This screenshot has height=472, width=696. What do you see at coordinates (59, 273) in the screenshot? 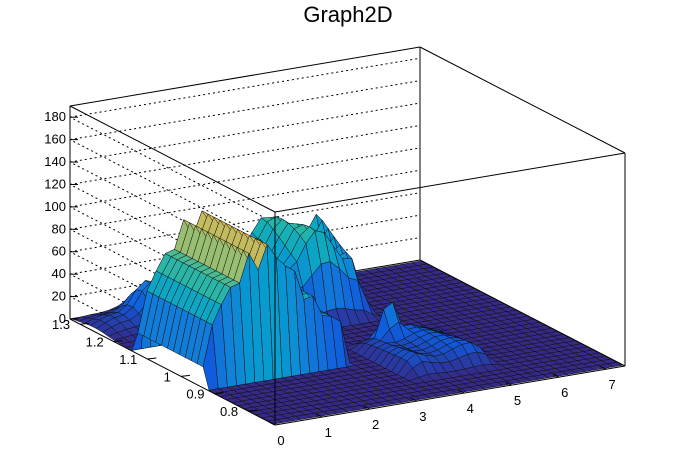
I see `z-tick-label-2: 40` at bounding box center [59, 273].